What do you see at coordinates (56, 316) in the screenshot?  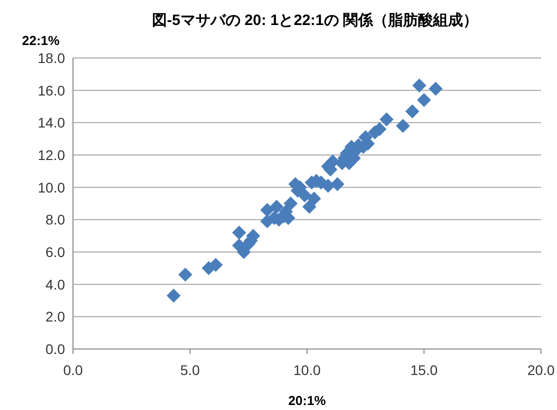 I see `y-tick-label: 2.0` at bounding box center [56, 316].